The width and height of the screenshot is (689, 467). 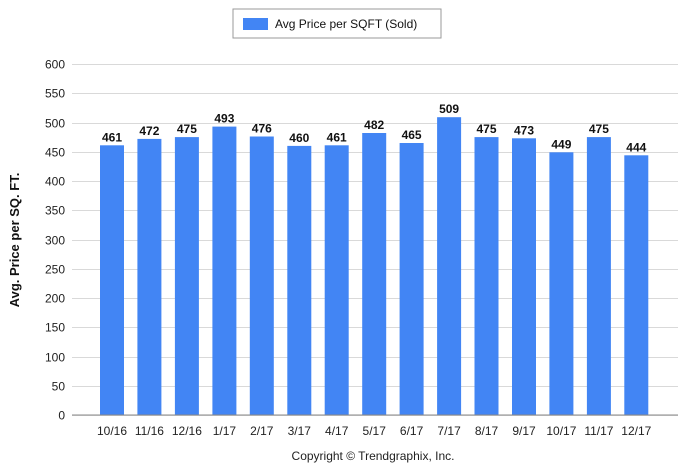 I want to click on x-tick-label: 7/17, so click(x=449, y=431).